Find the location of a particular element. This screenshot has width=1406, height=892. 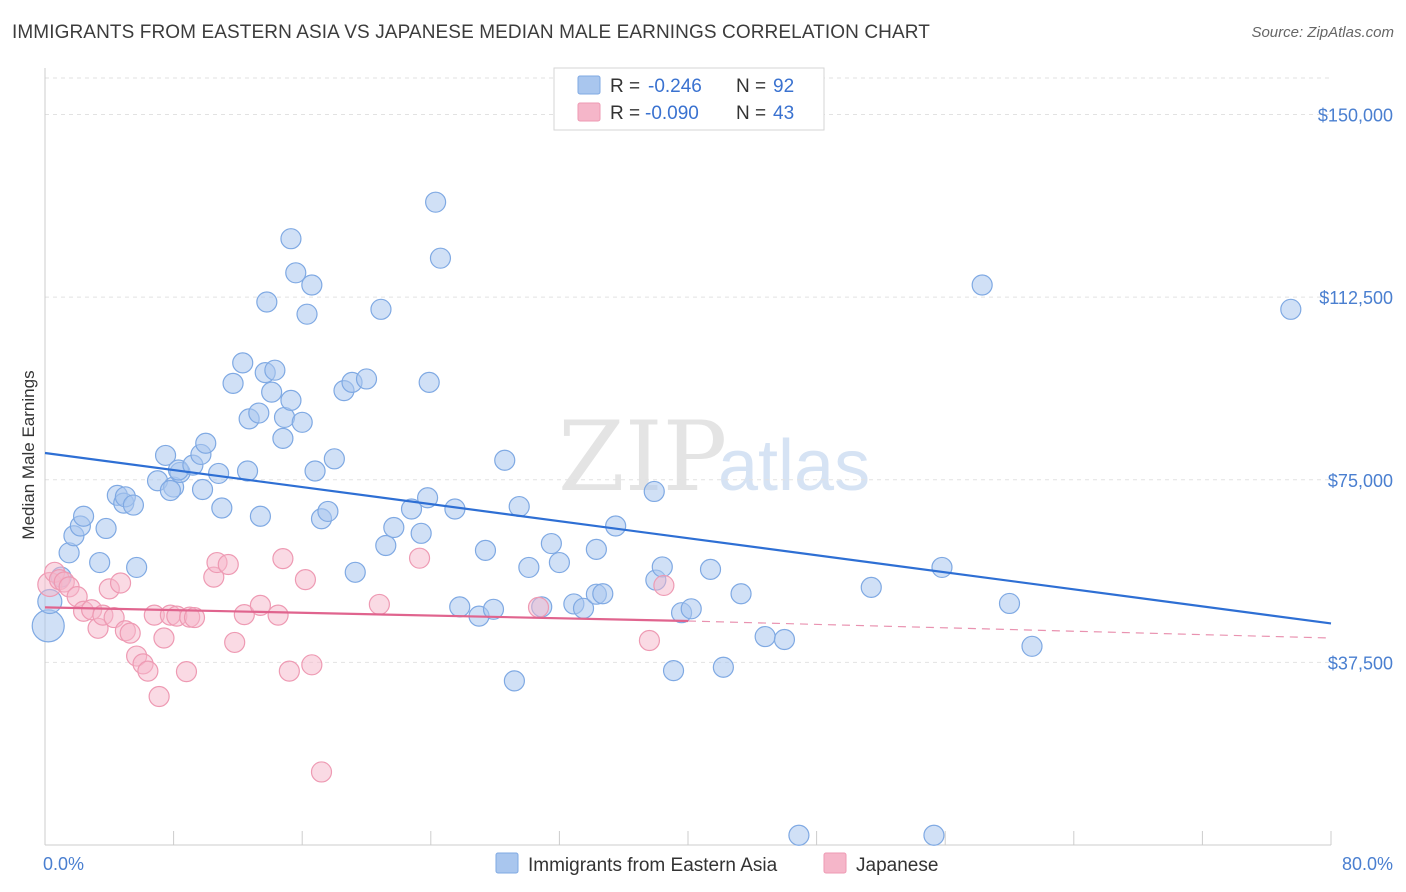

legend-r-value-1: -0.246 is located at coordinates (675, 86).